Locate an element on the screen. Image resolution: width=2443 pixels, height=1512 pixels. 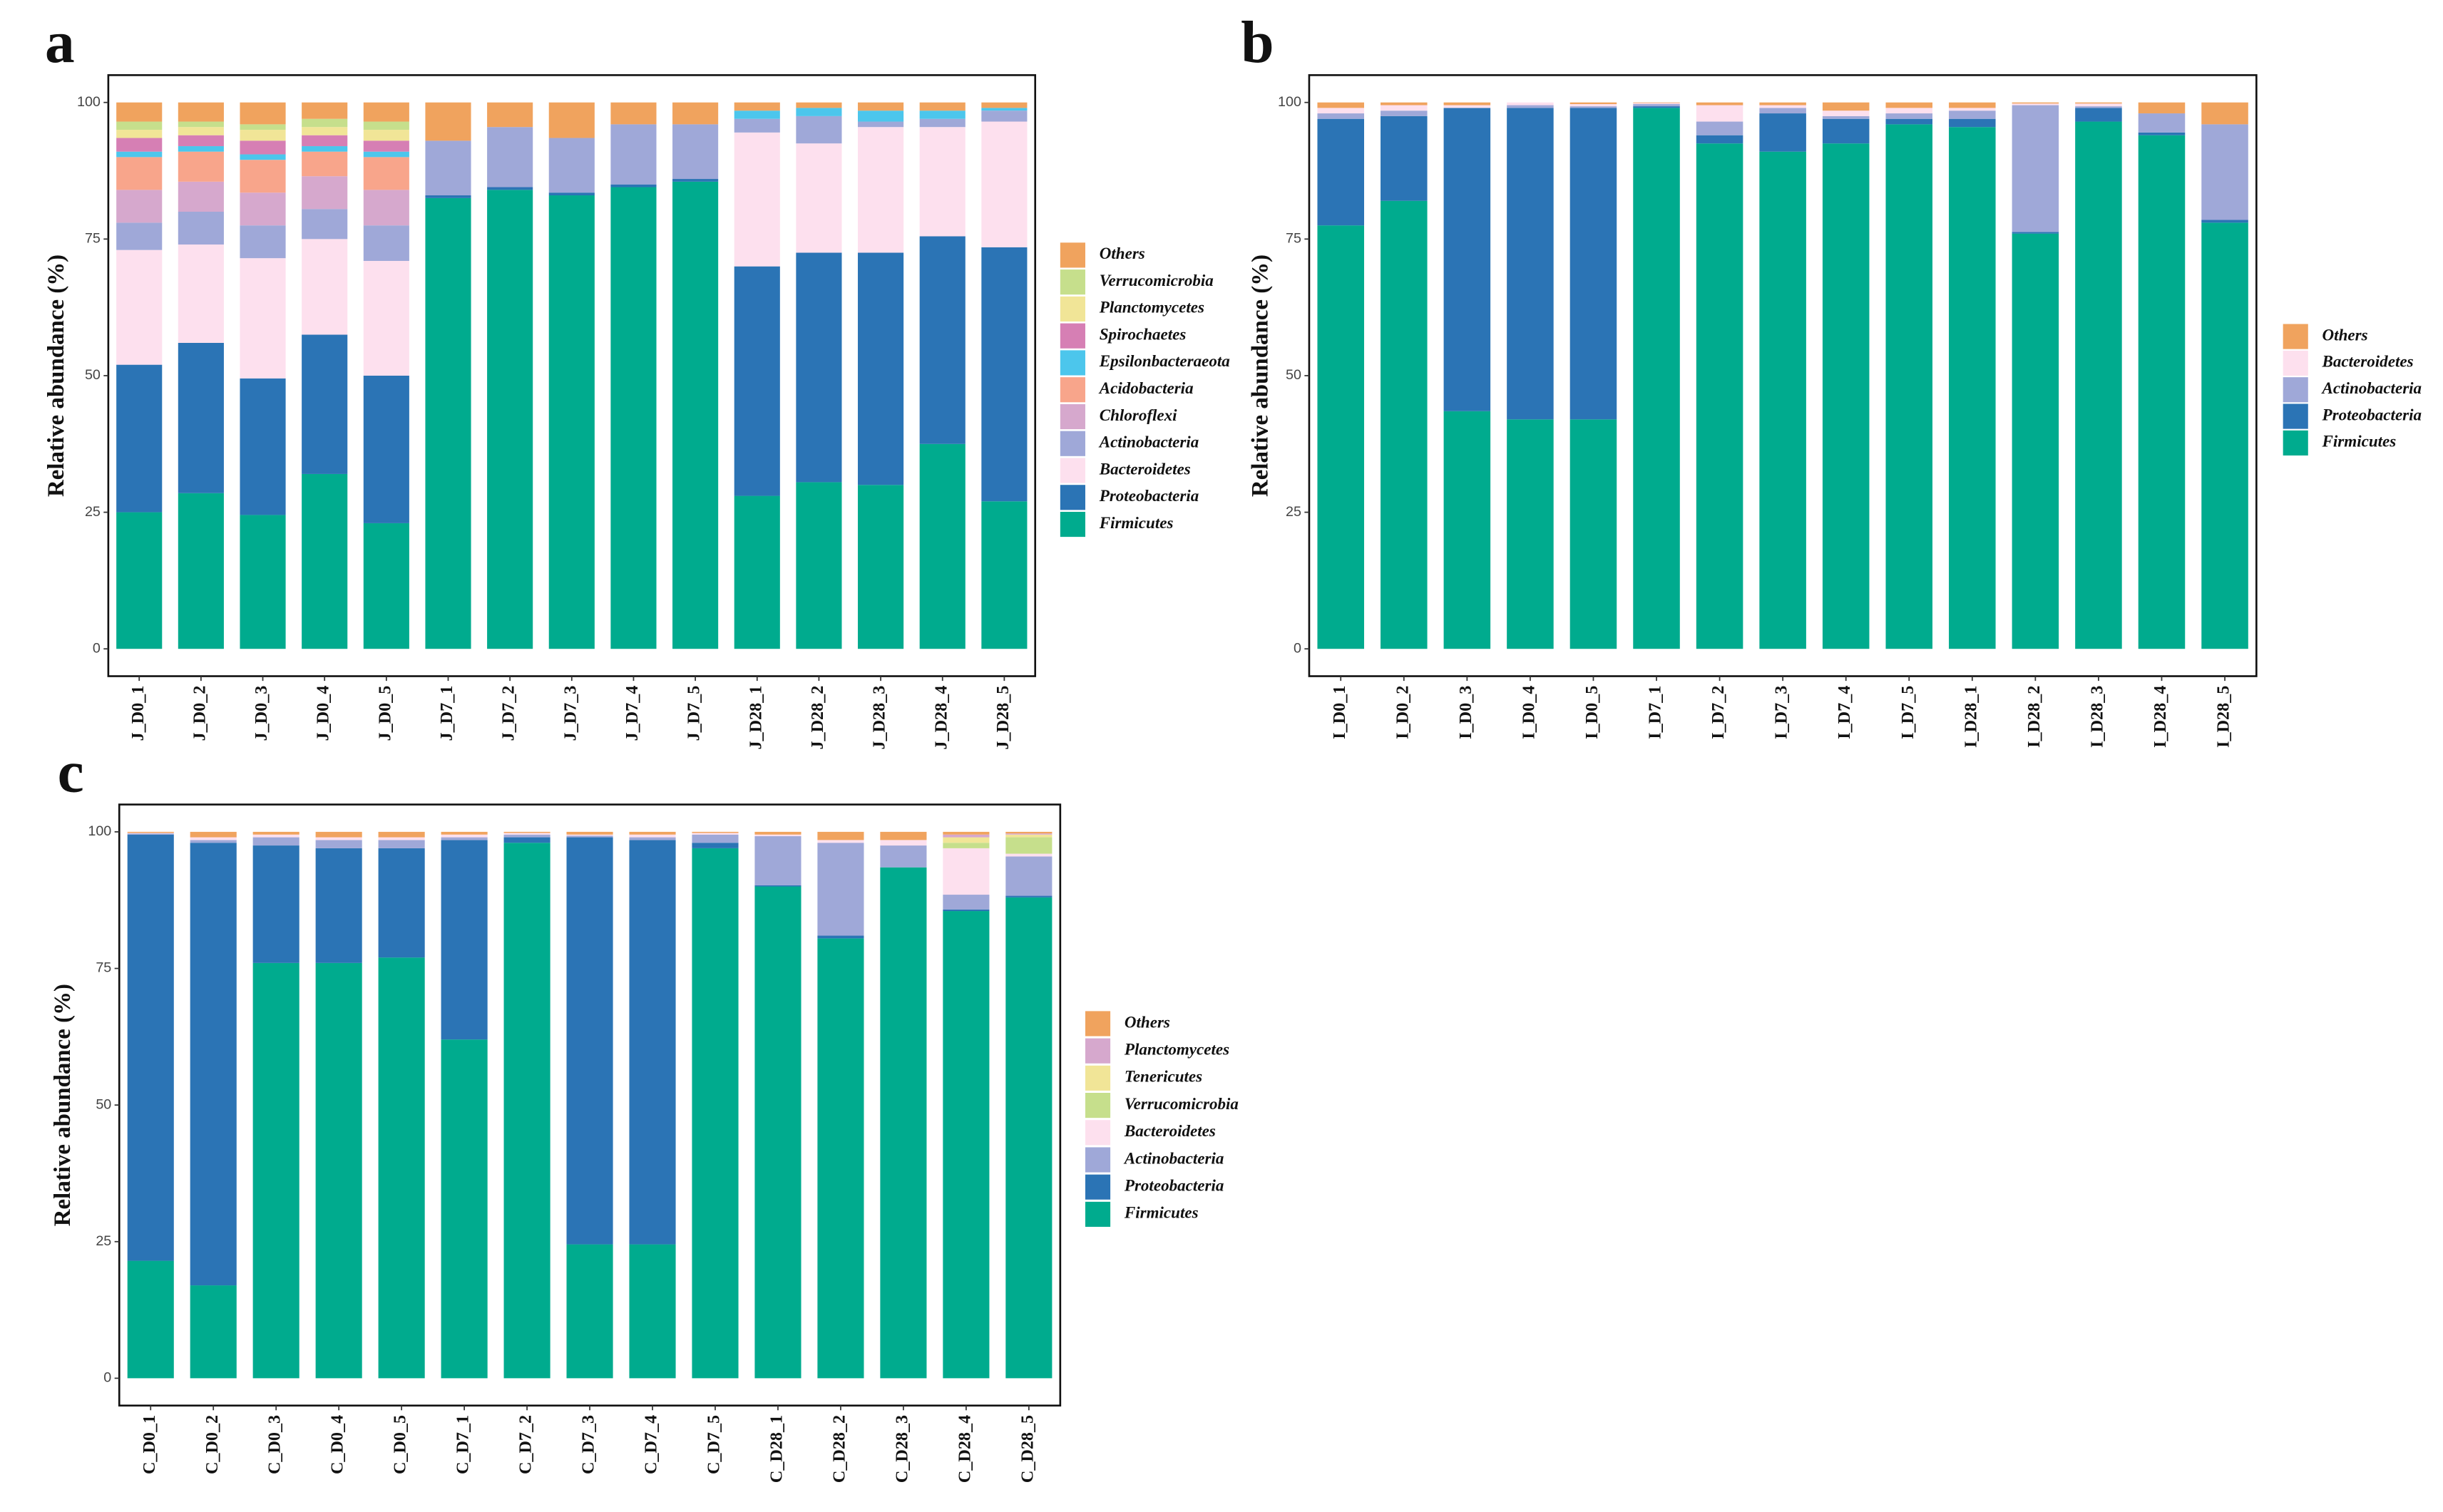
legend-label: Acidobacteria is located at coordinates (1146, 388).